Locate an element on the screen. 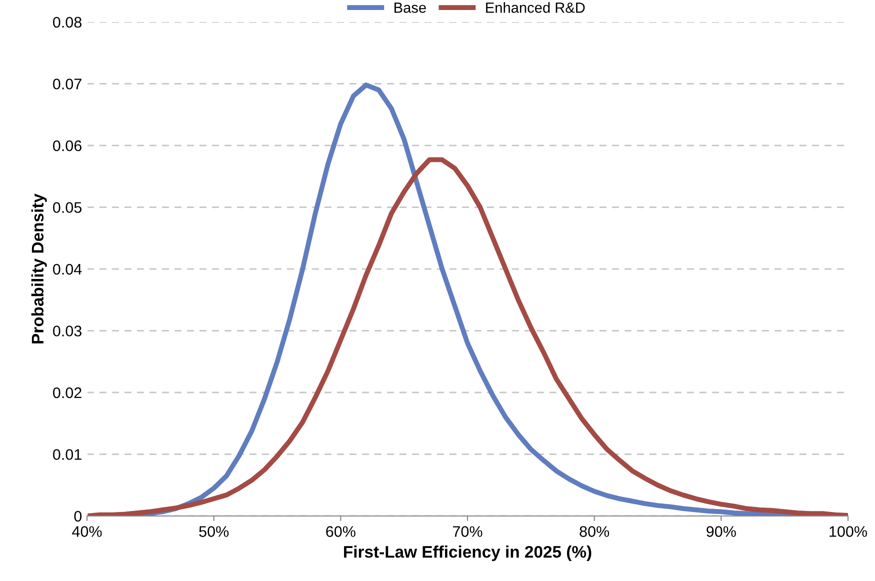 The width and height of the screenshot is (875, 581). legend-label: Base is located at coordinates (410, 7).